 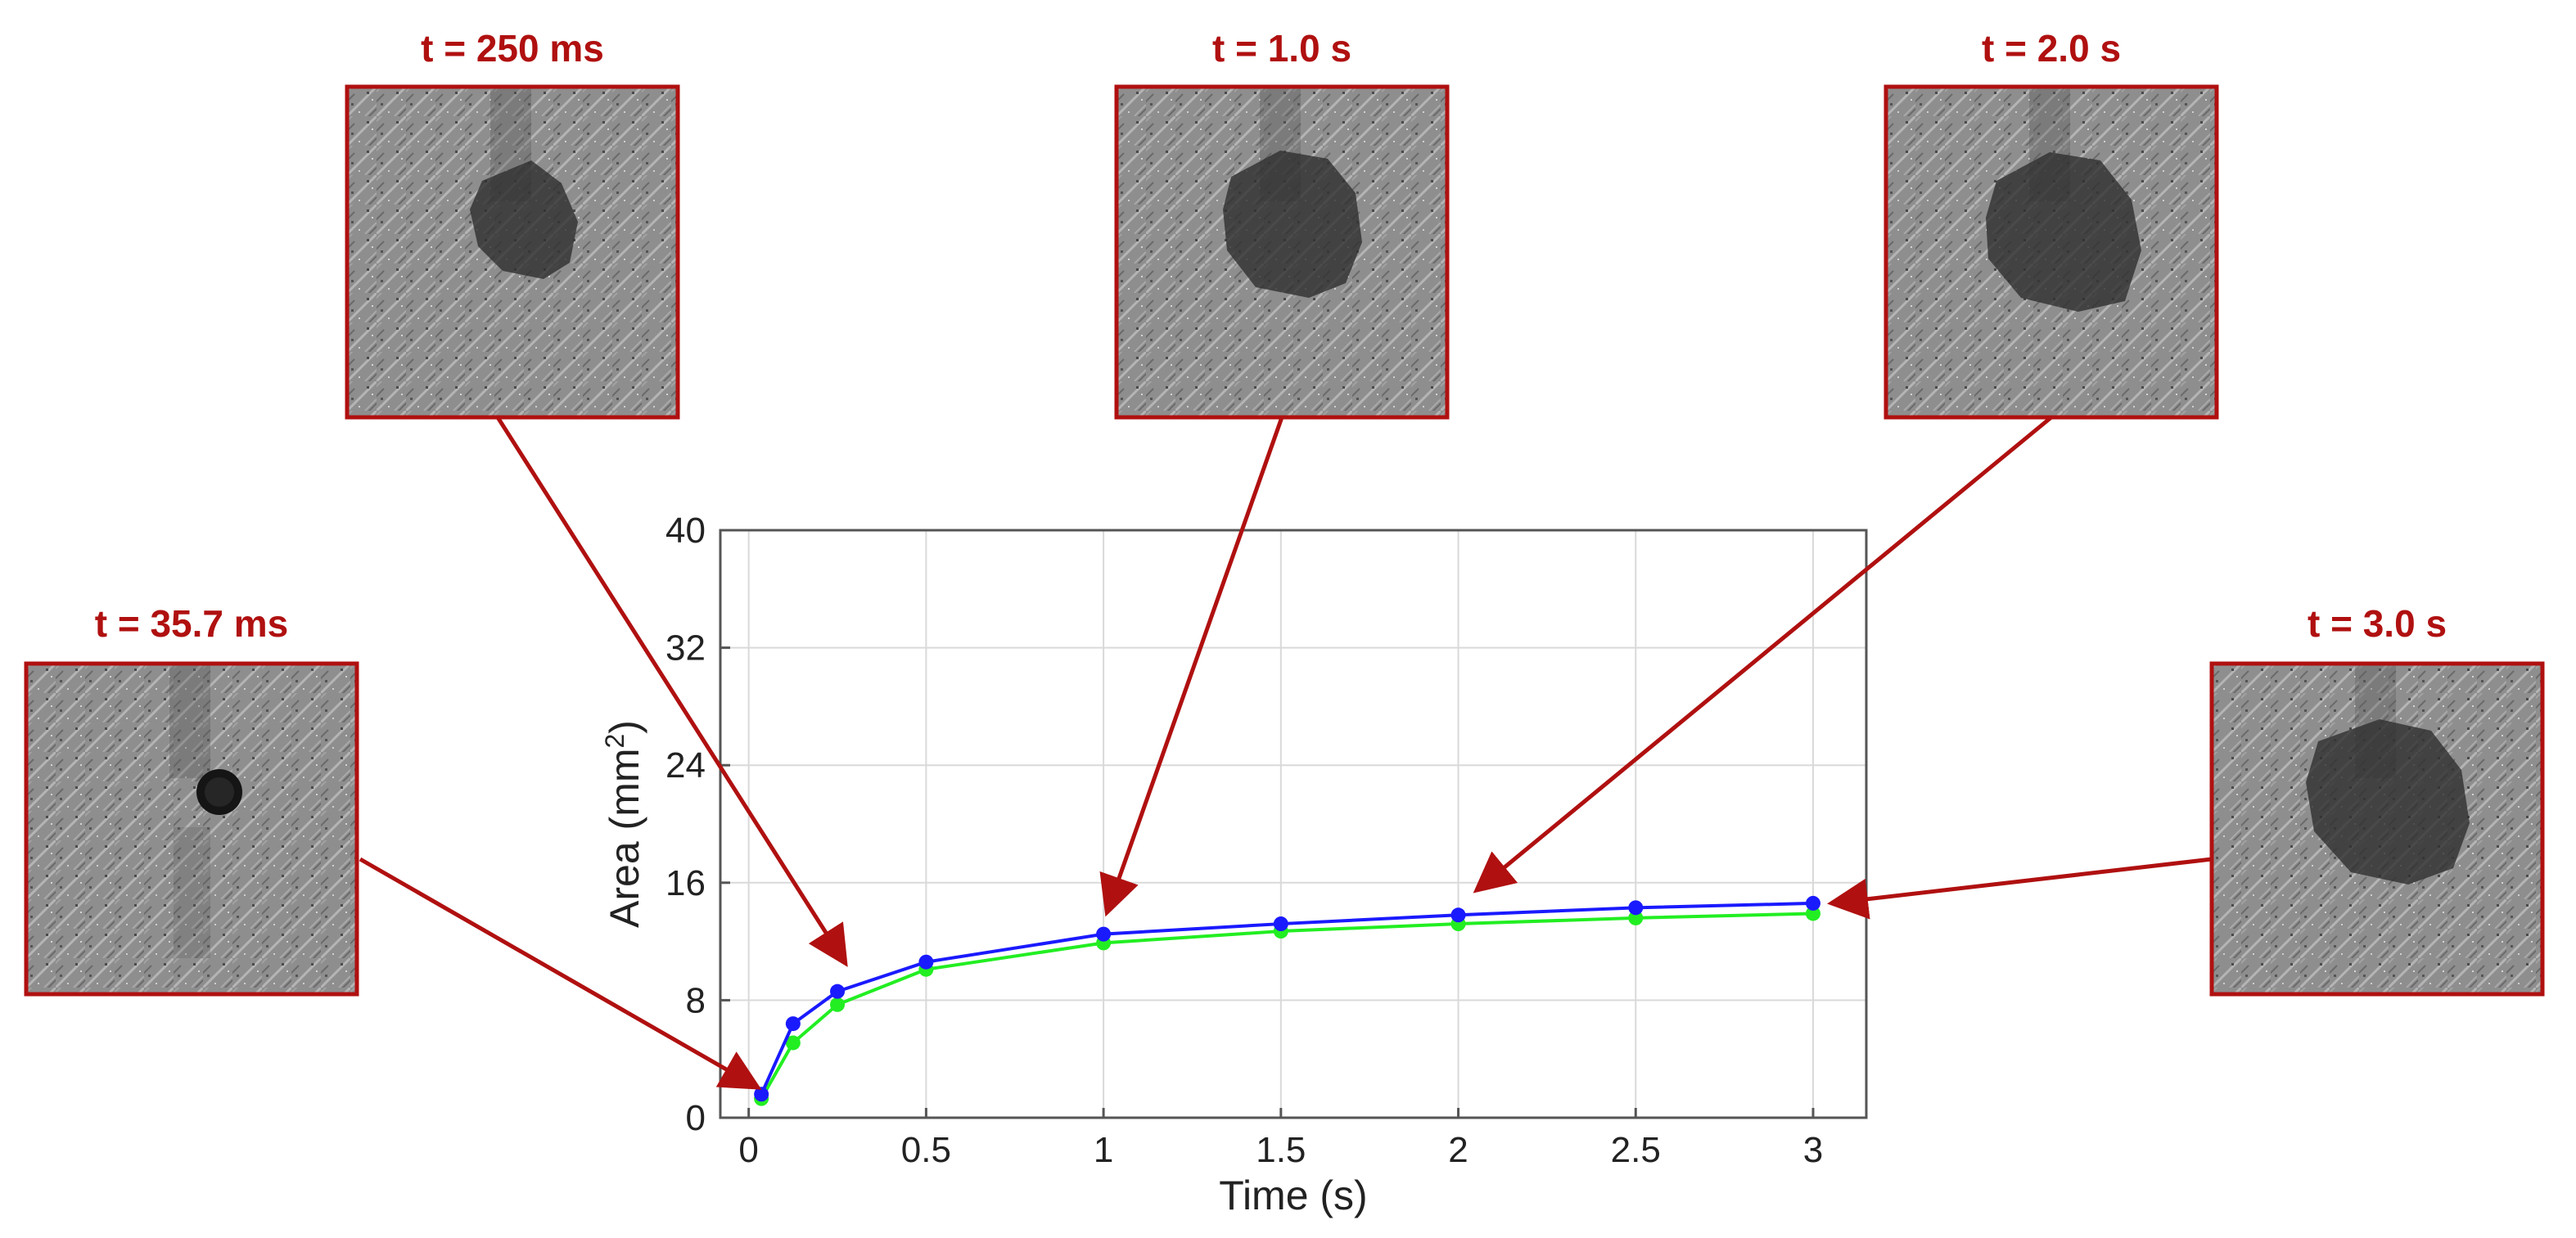 What do you see at coordinates (1636, 1150) in the screenshot?
I see `x-tick-label: 2.5` at bounding box center [1636, 1150].